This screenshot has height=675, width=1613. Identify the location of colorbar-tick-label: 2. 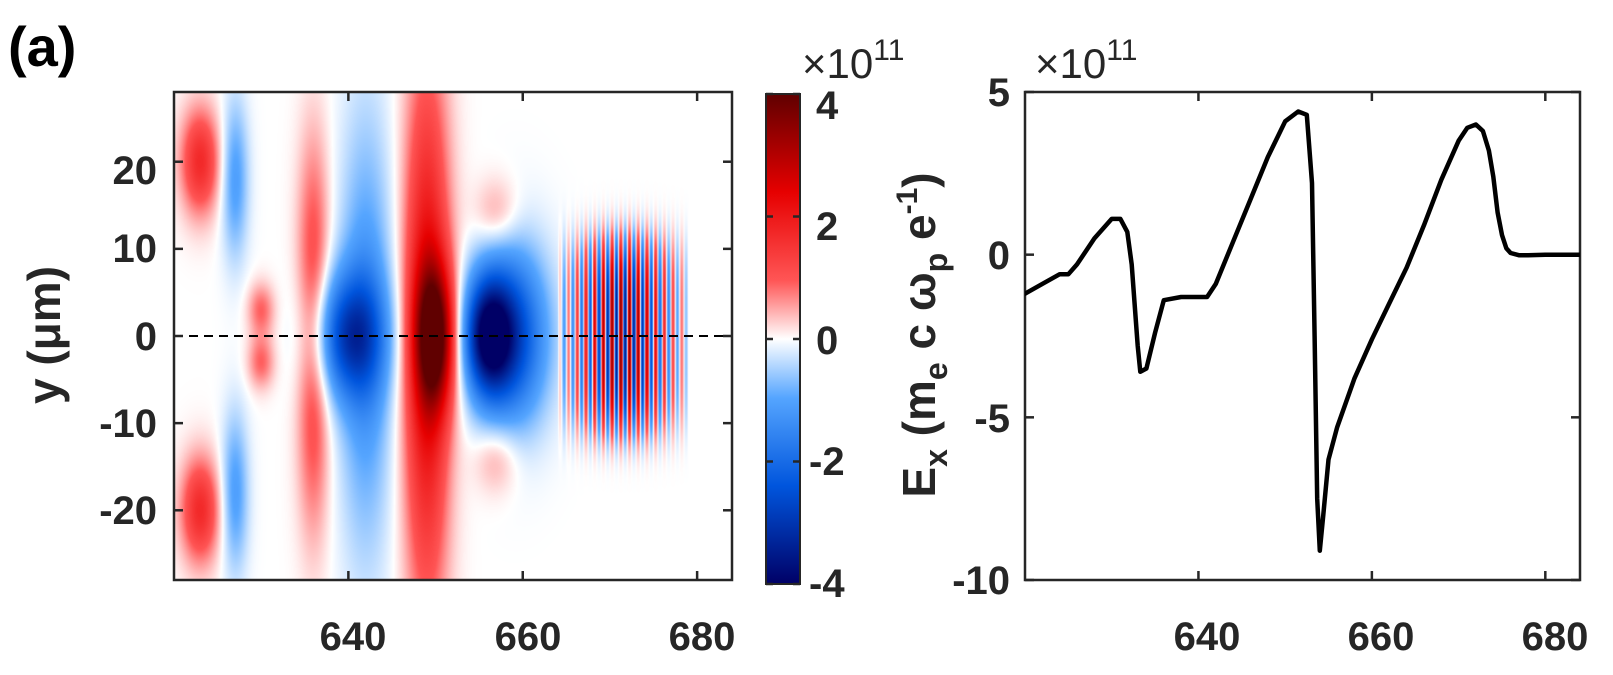
(827, 227).